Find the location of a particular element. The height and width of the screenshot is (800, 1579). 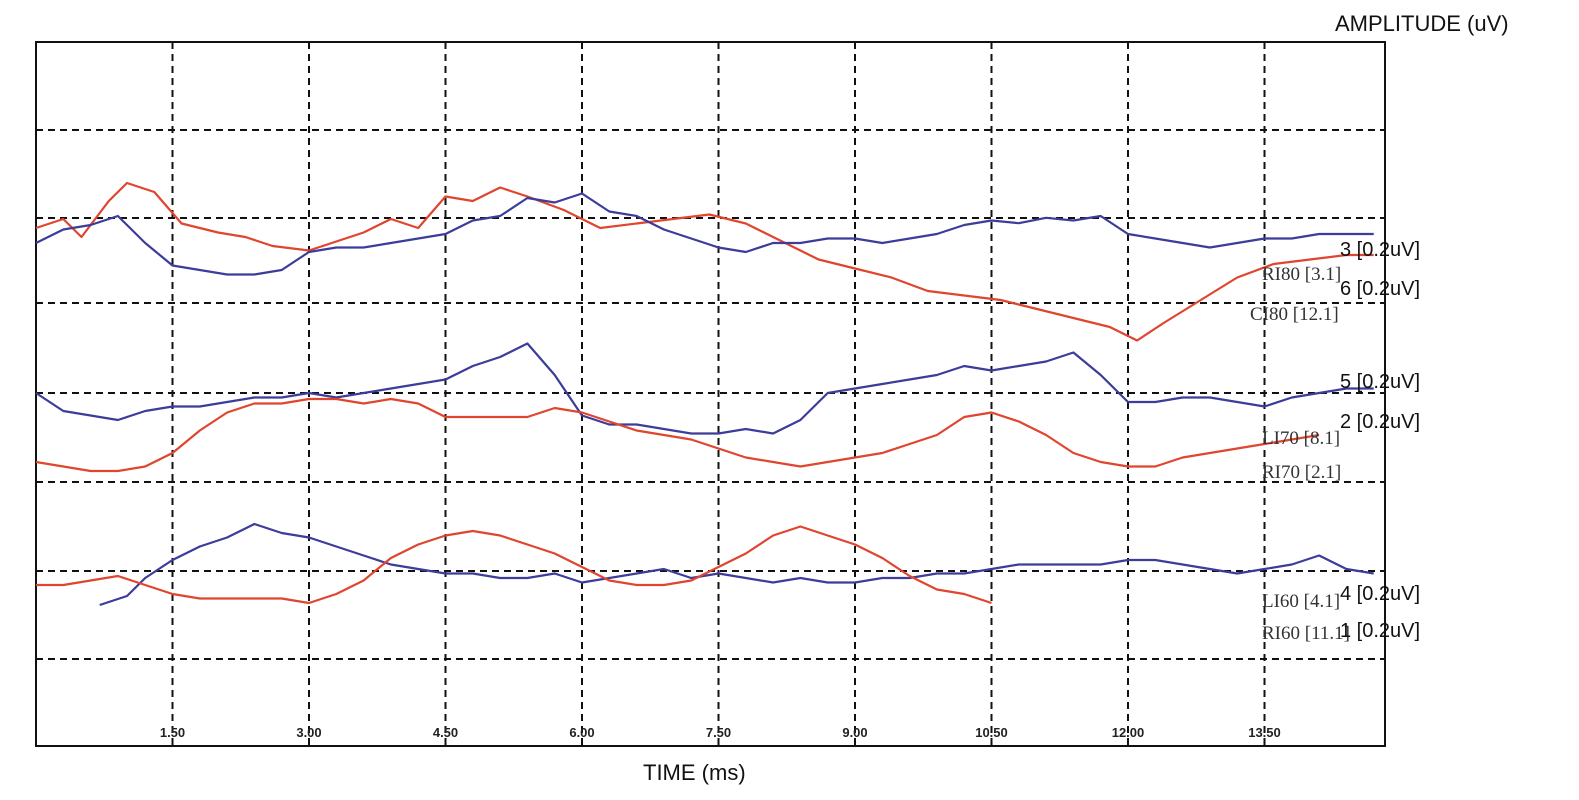

trace-label-6: LI70 [8.1] is located at coordinates (1301, 438).